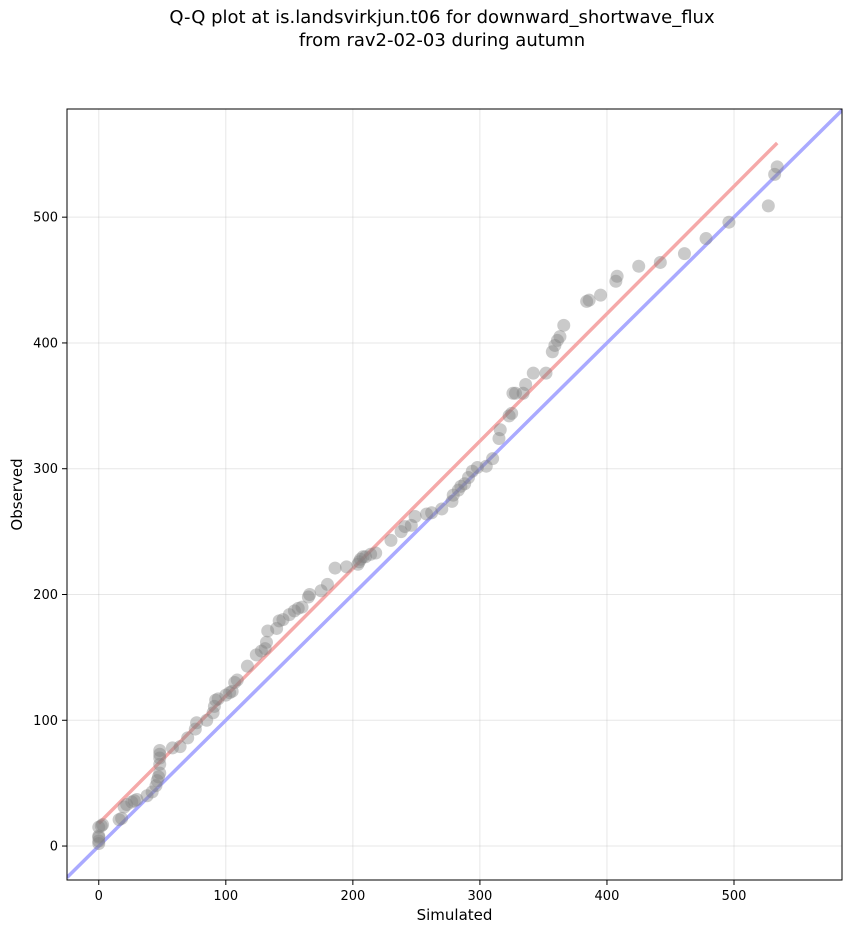  What do you see at coordinates (45, 469) in the screenshot?
I see `y-tick-label: 300` at bounding box center [45, 469].